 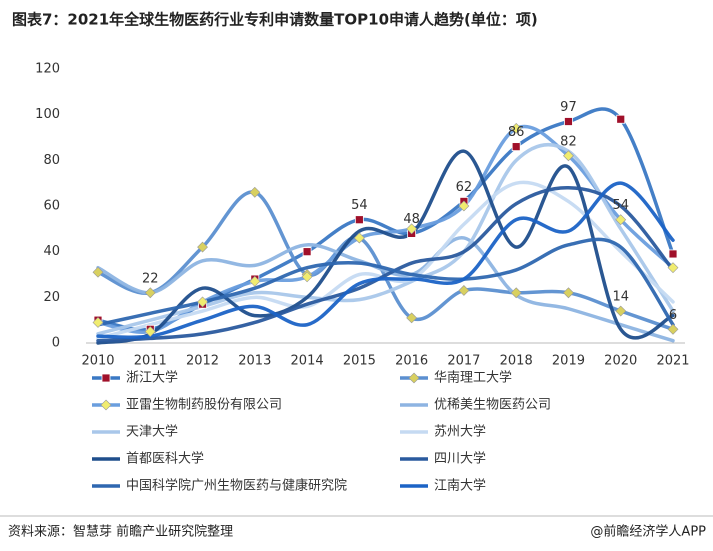 What do you see at coordinates (120, 532) in the screenshot?
I see `source: 资料来源：智慧芽 前瞻产业研究院整理` at bounding box center [120, 532].